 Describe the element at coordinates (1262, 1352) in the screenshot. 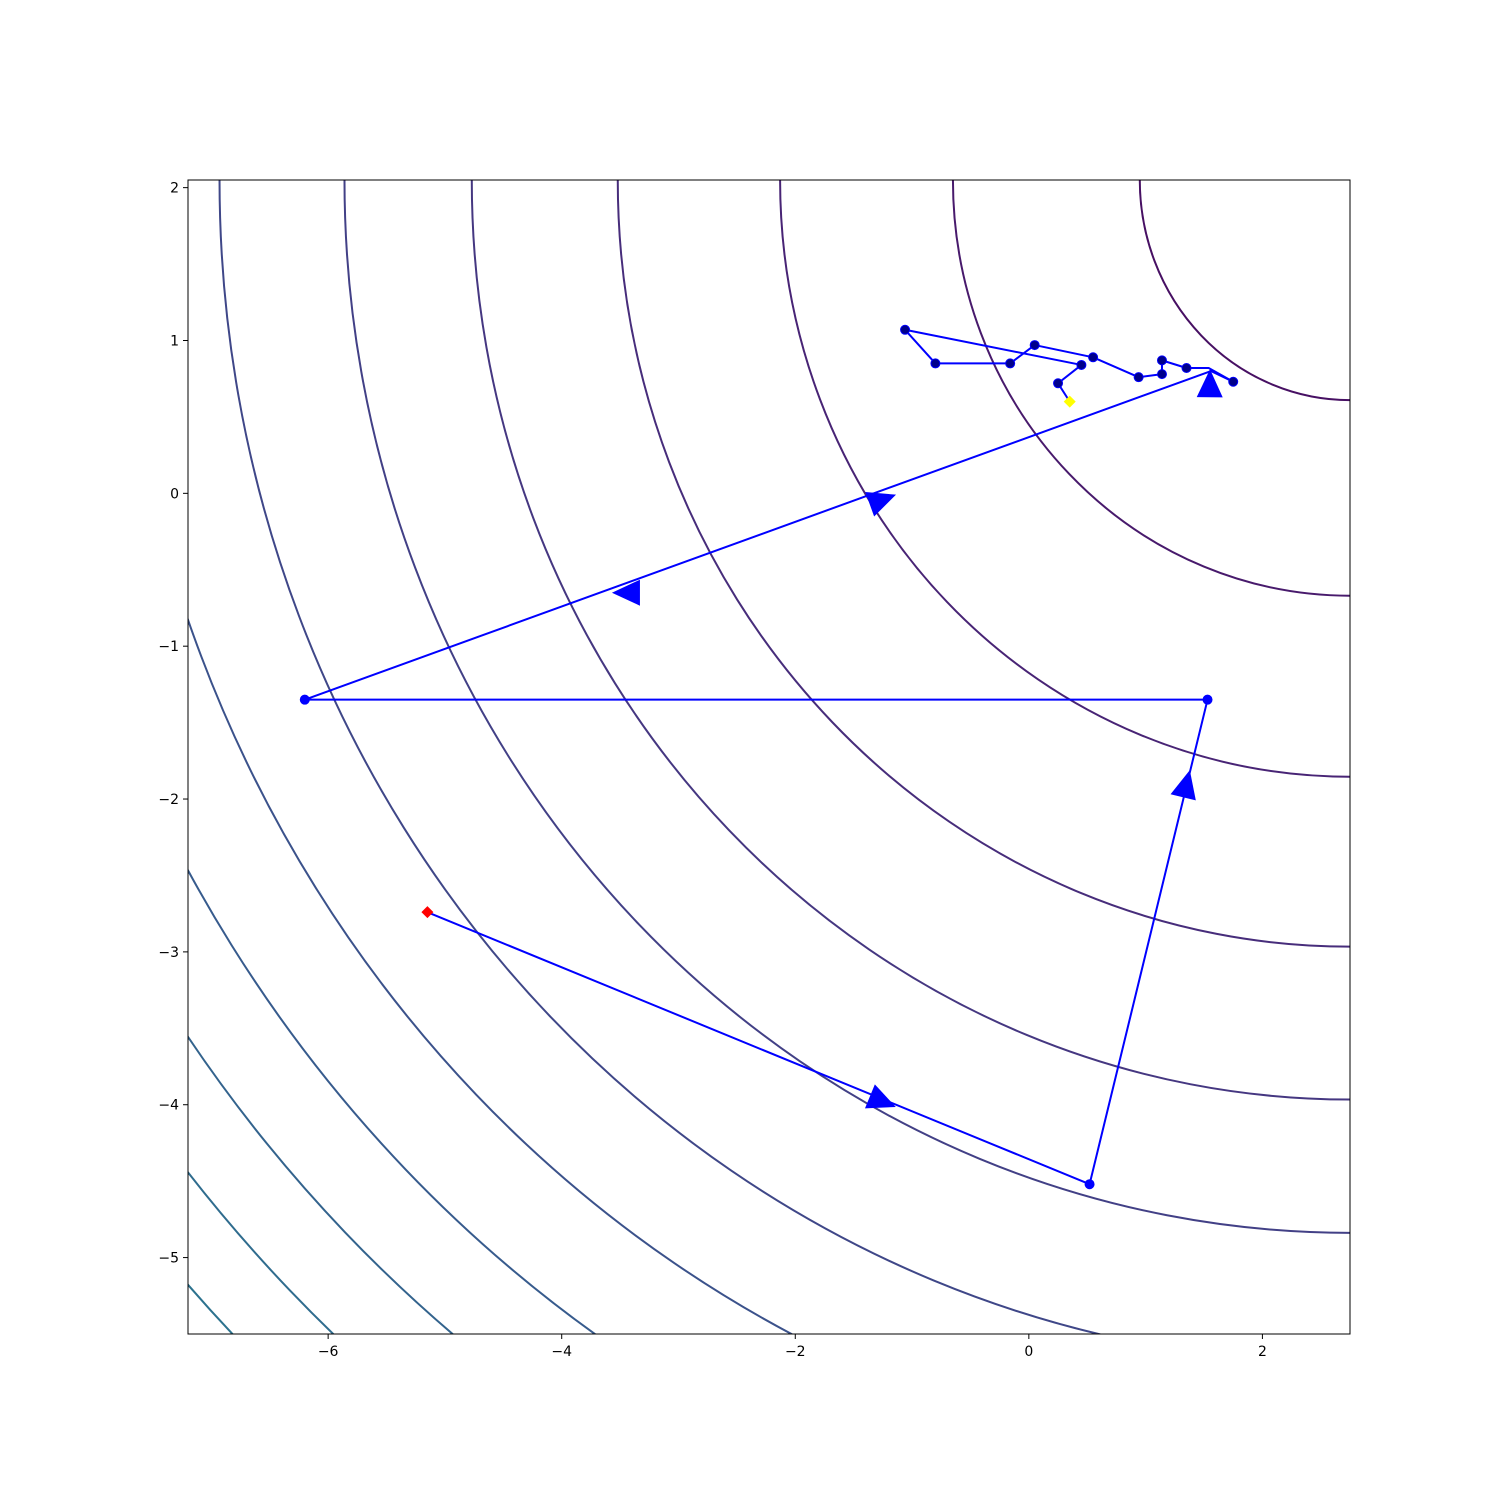

I see `x-tick-label: 2` at that location.